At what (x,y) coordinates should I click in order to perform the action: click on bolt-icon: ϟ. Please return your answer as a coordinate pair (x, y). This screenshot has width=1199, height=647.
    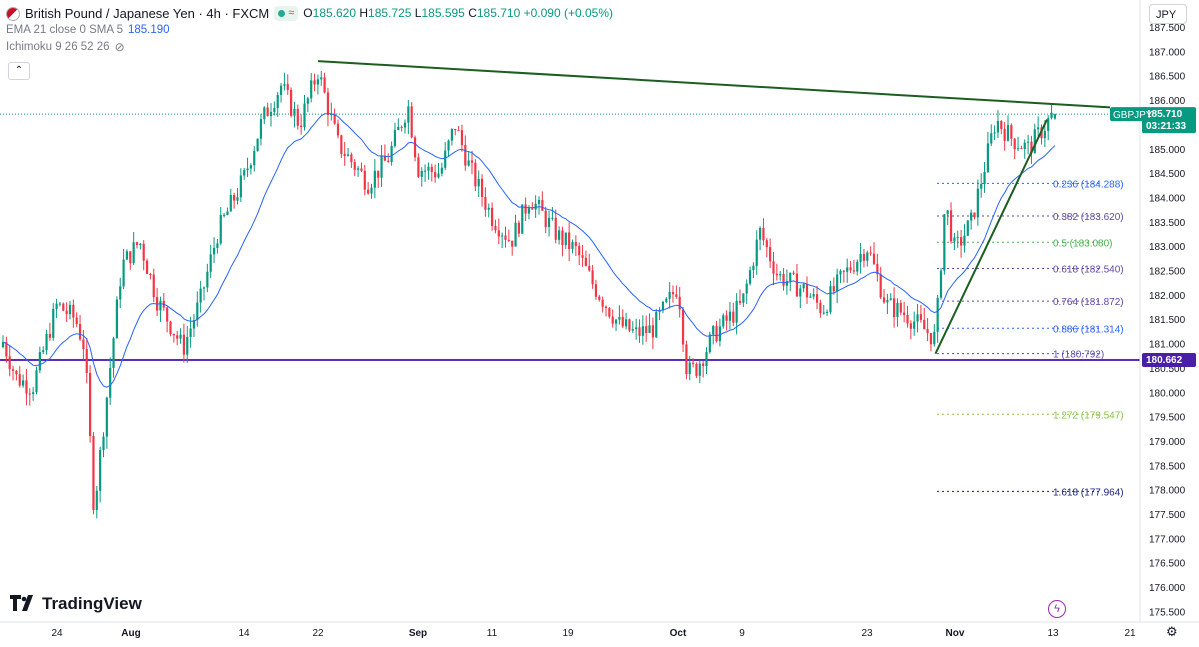
    Looking at the image, I should click on (1057, 609).